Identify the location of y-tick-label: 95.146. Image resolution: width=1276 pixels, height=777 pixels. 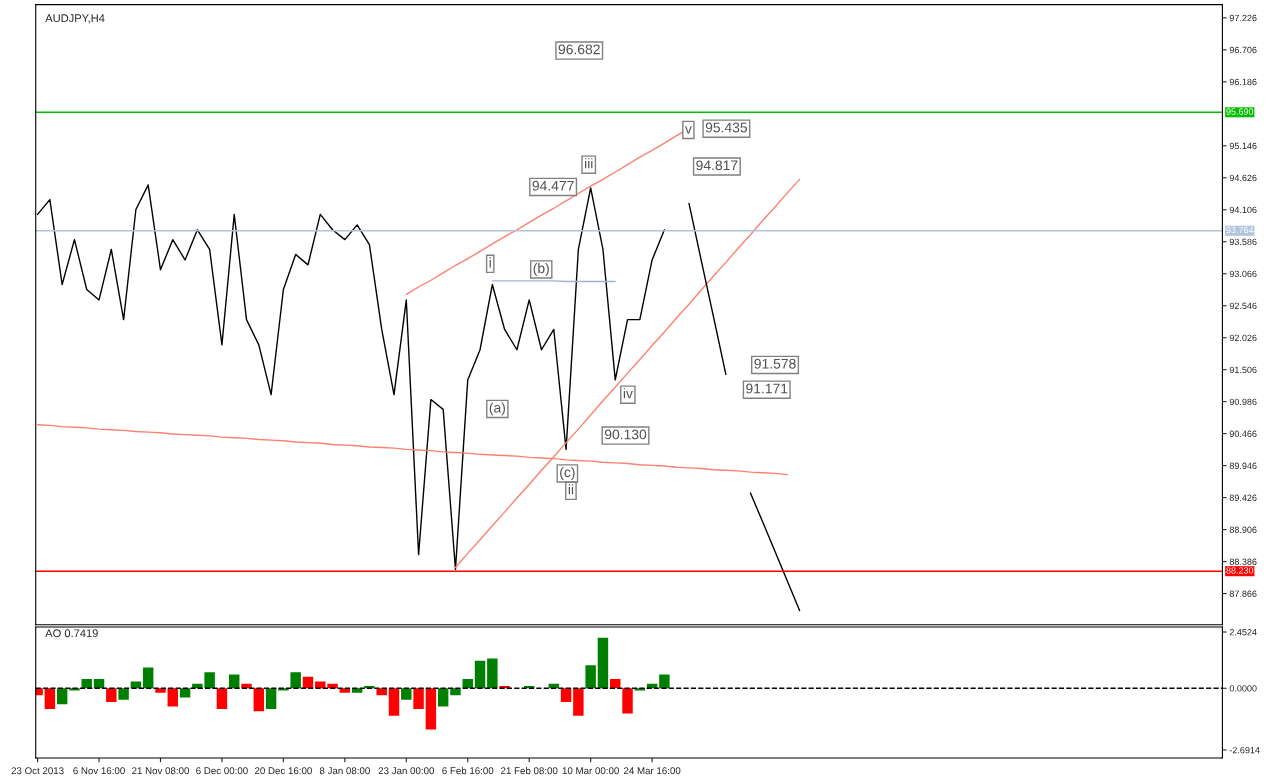
(1243, 146).